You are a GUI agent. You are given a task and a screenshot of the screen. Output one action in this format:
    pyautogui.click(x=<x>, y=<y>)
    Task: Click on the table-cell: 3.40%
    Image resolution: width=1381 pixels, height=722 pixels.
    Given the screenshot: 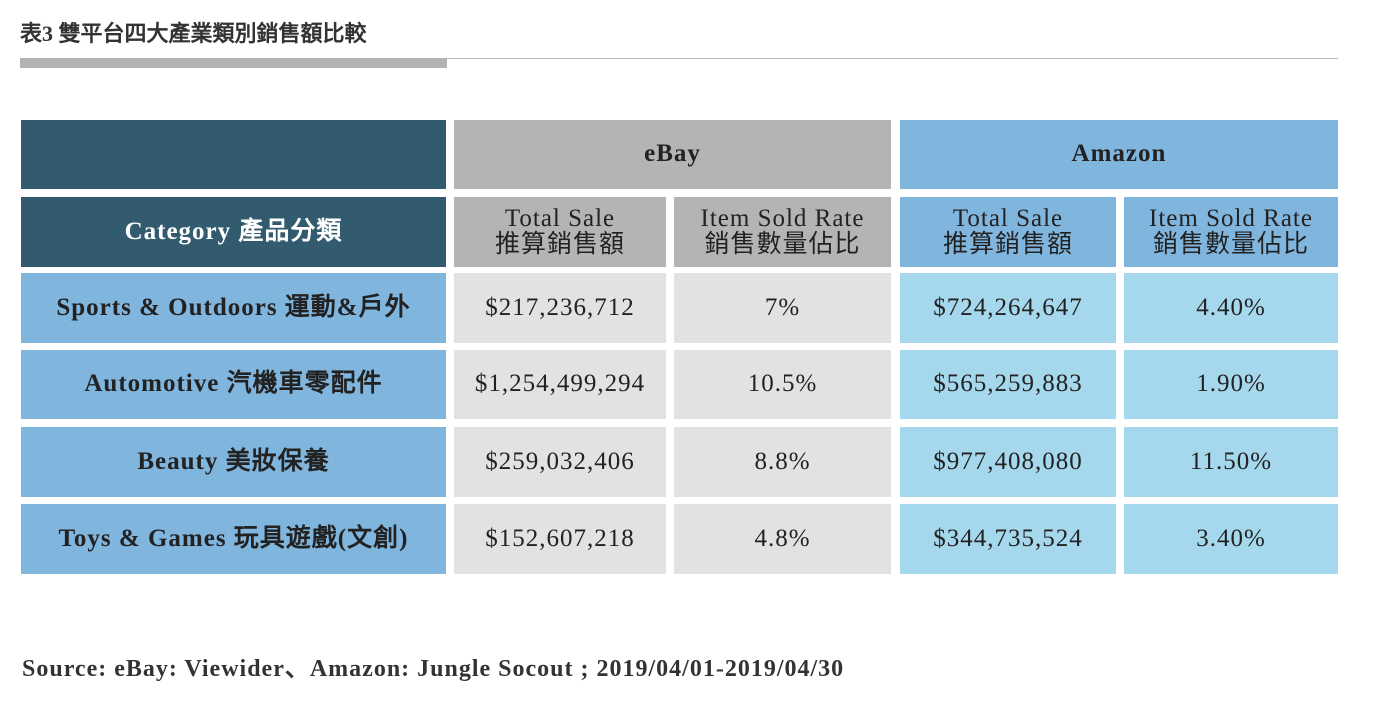 What is the action you would take?
    pyautogui.click(x=1231, y=539)
    